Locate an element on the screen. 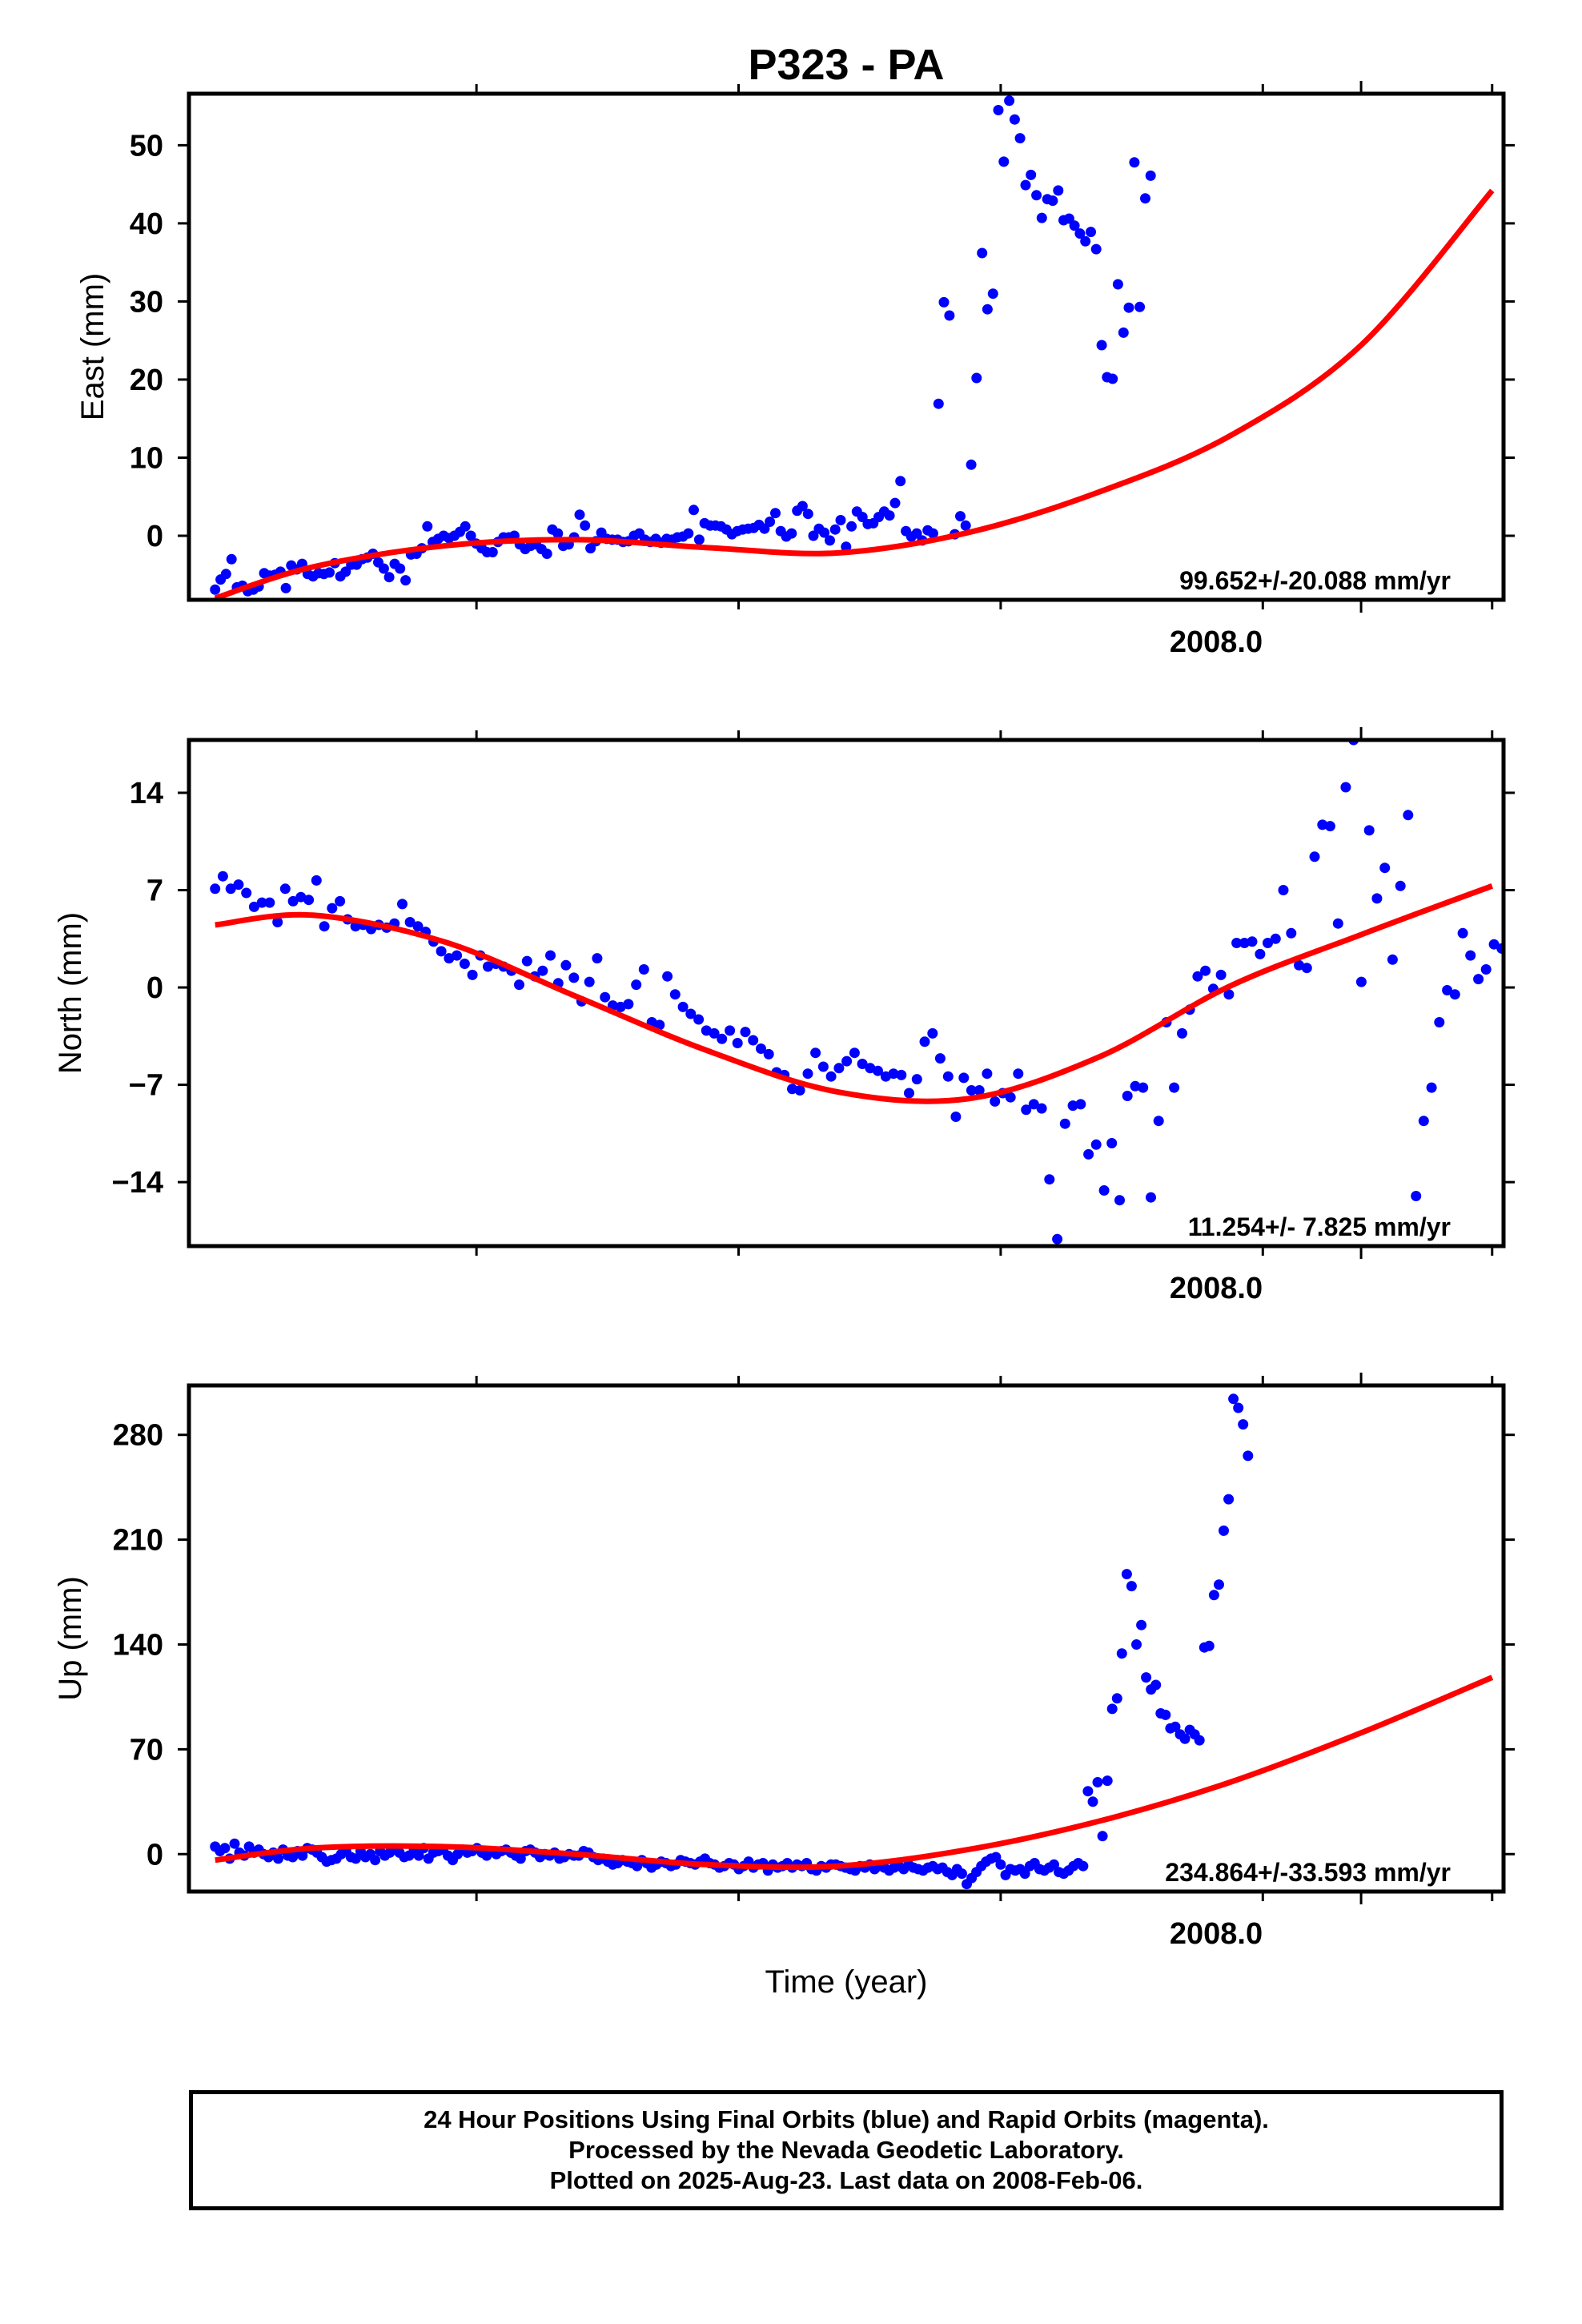  east-fit-line is located at coordinates (854, 394).